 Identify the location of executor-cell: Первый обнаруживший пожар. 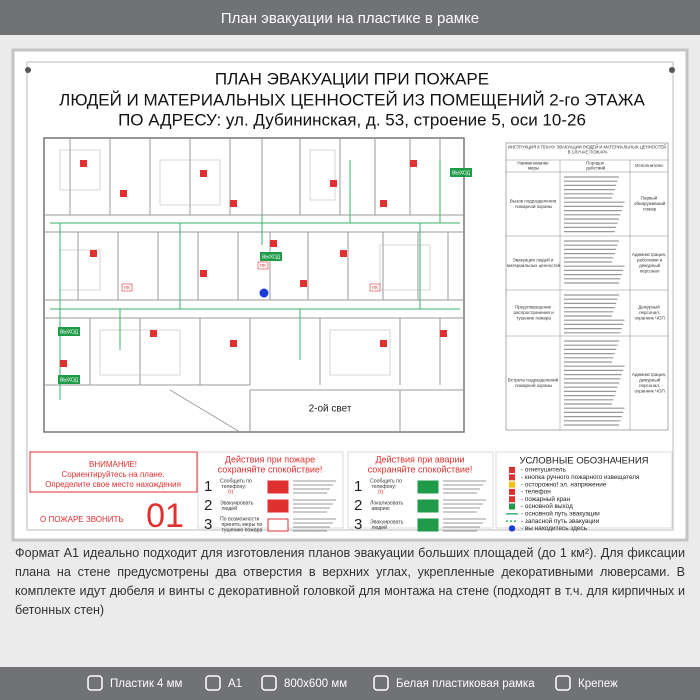
(649, 203).